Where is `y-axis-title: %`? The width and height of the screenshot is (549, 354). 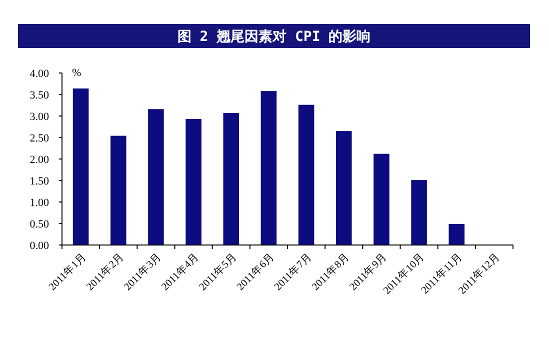 y-axis-title: % is located at coordinates (77, 73).